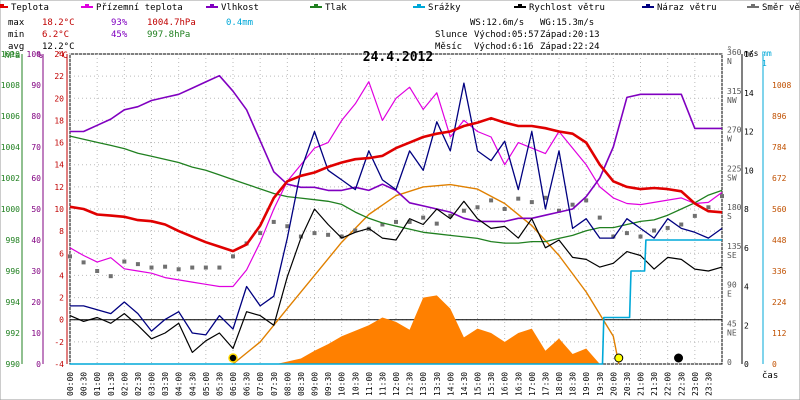 The height and width of the screenshot is (400, 800). What do you see at coordinates (59, 342) in the screenshot?
I see `celsius-axis-tick: -2` at bounding box center [59, 342].